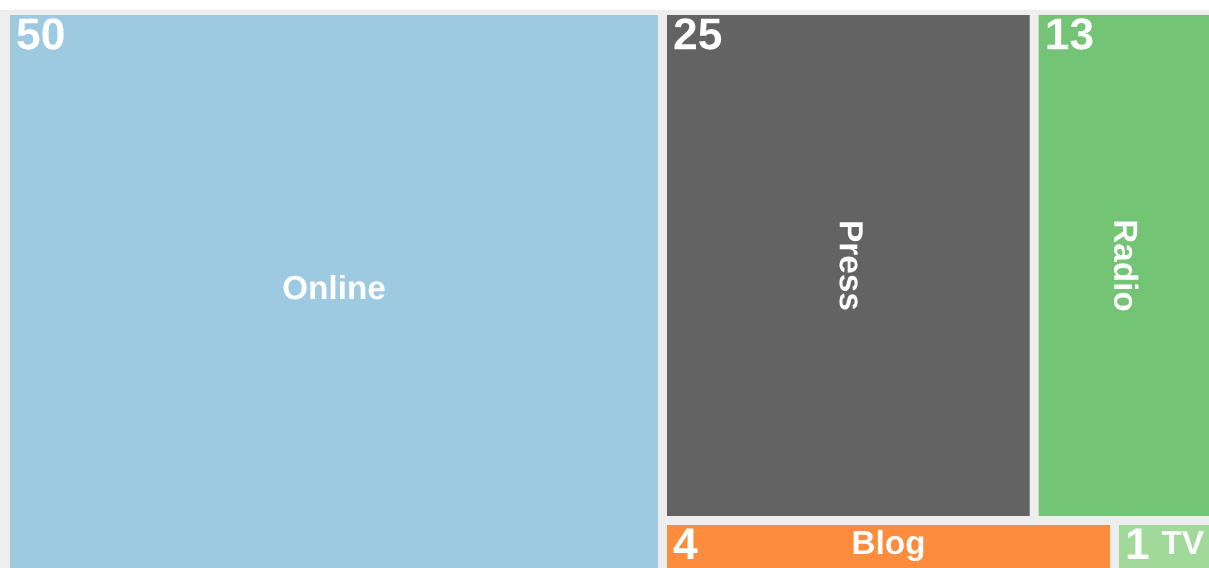 The image size is (1209, 568). I want to click on data-label: 1, so click(1138, 544).